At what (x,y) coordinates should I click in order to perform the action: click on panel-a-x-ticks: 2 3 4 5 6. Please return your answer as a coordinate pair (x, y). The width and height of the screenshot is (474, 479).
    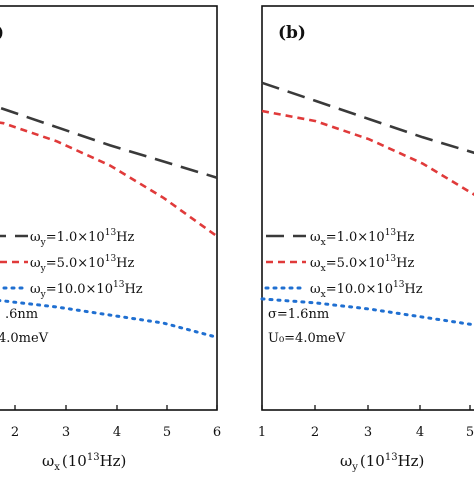
    Looking at the image, I should click on (116, 422).